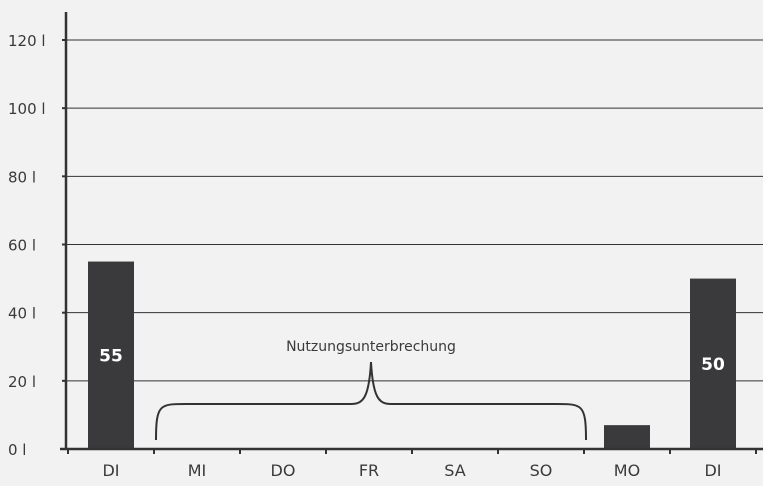 The height and width of the screenshot is (486, 763). I want to click on x-tick-label-do-2: DO, so click(283, 470).